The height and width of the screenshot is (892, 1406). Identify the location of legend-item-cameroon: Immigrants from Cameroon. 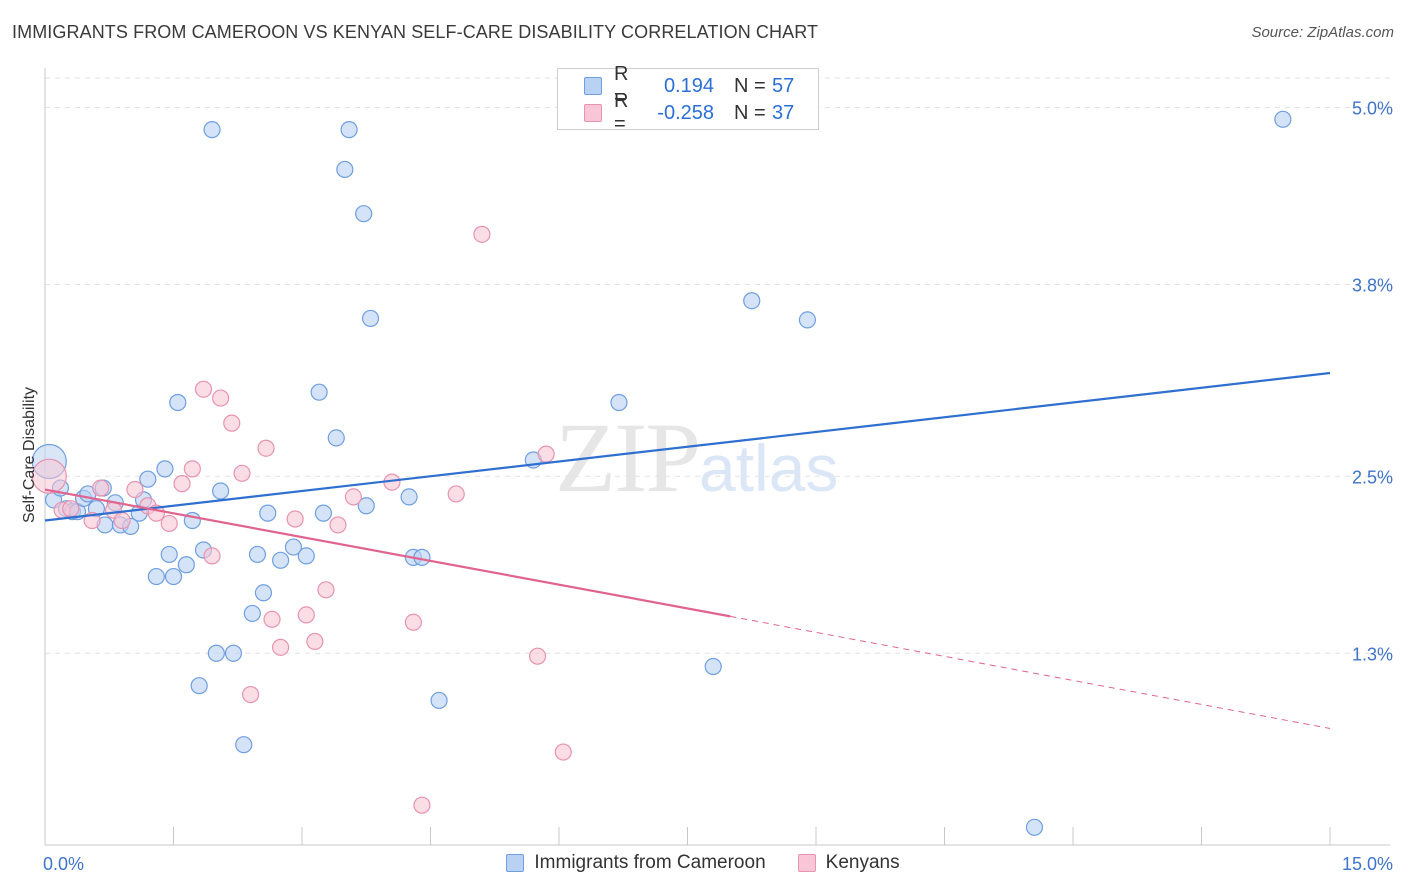
(636, 863).